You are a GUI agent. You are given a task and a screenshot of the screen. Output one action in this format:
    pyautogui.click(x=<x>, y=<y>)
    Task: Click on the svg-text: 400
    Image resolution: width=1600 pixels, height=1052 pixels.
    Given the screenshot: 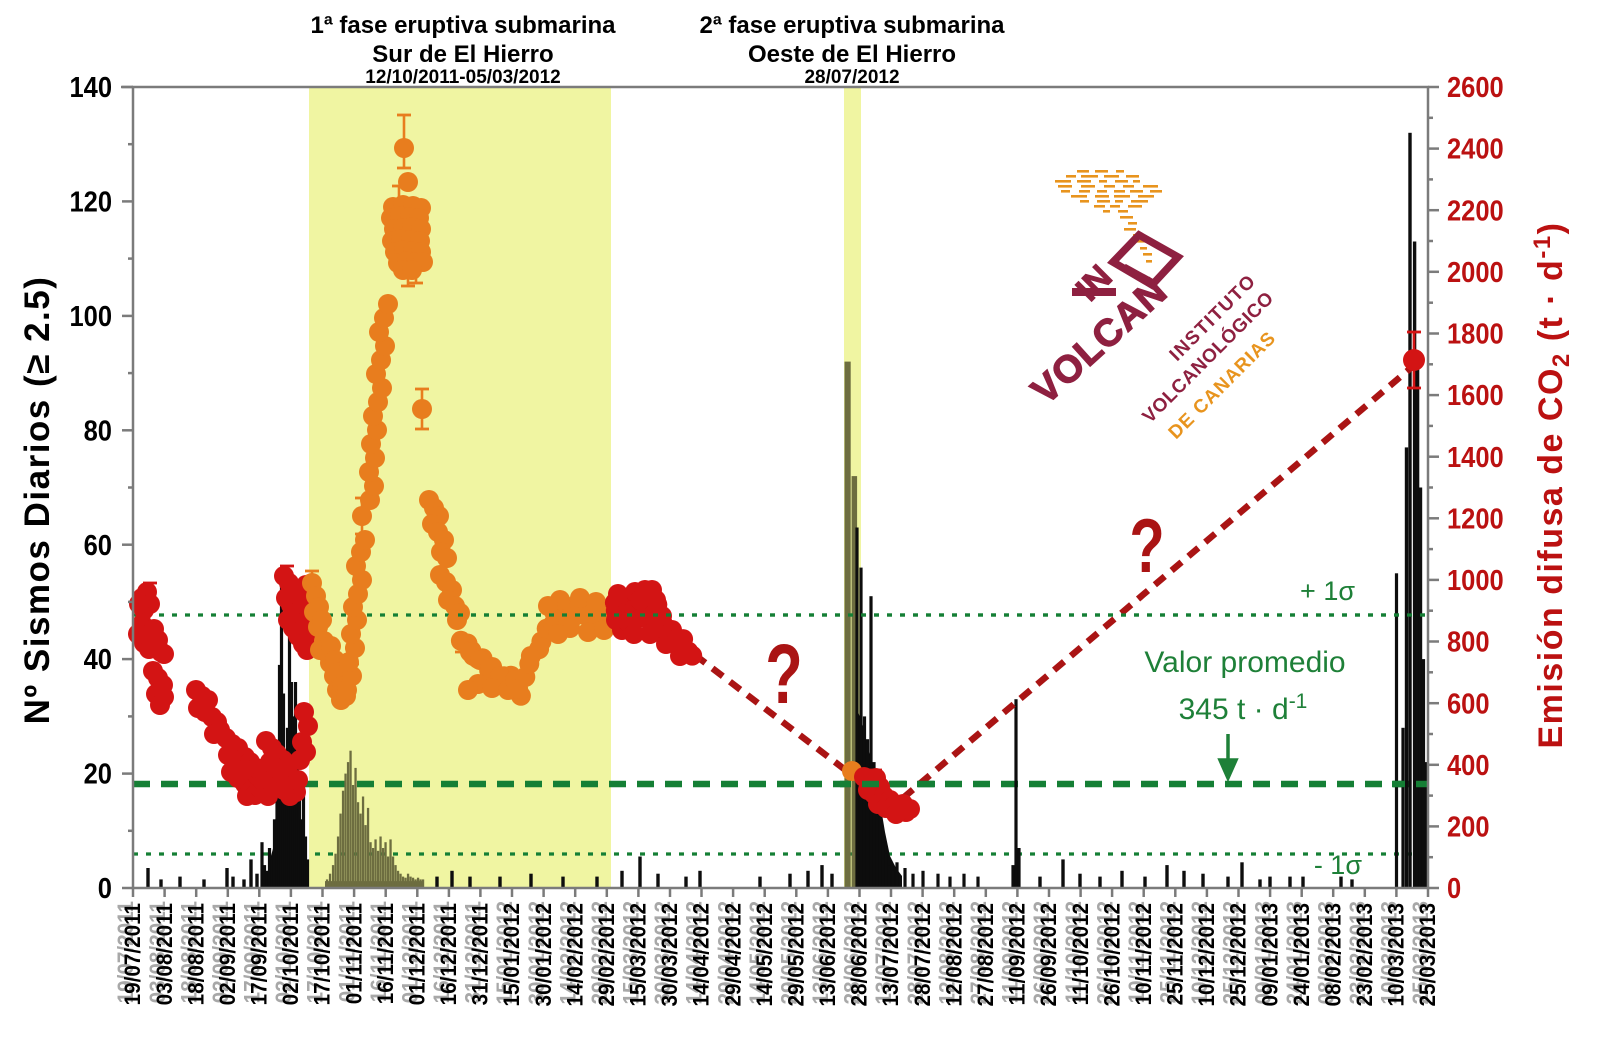 What is the action you would take?
    pyautogui.click(x=1468, y=764)
    